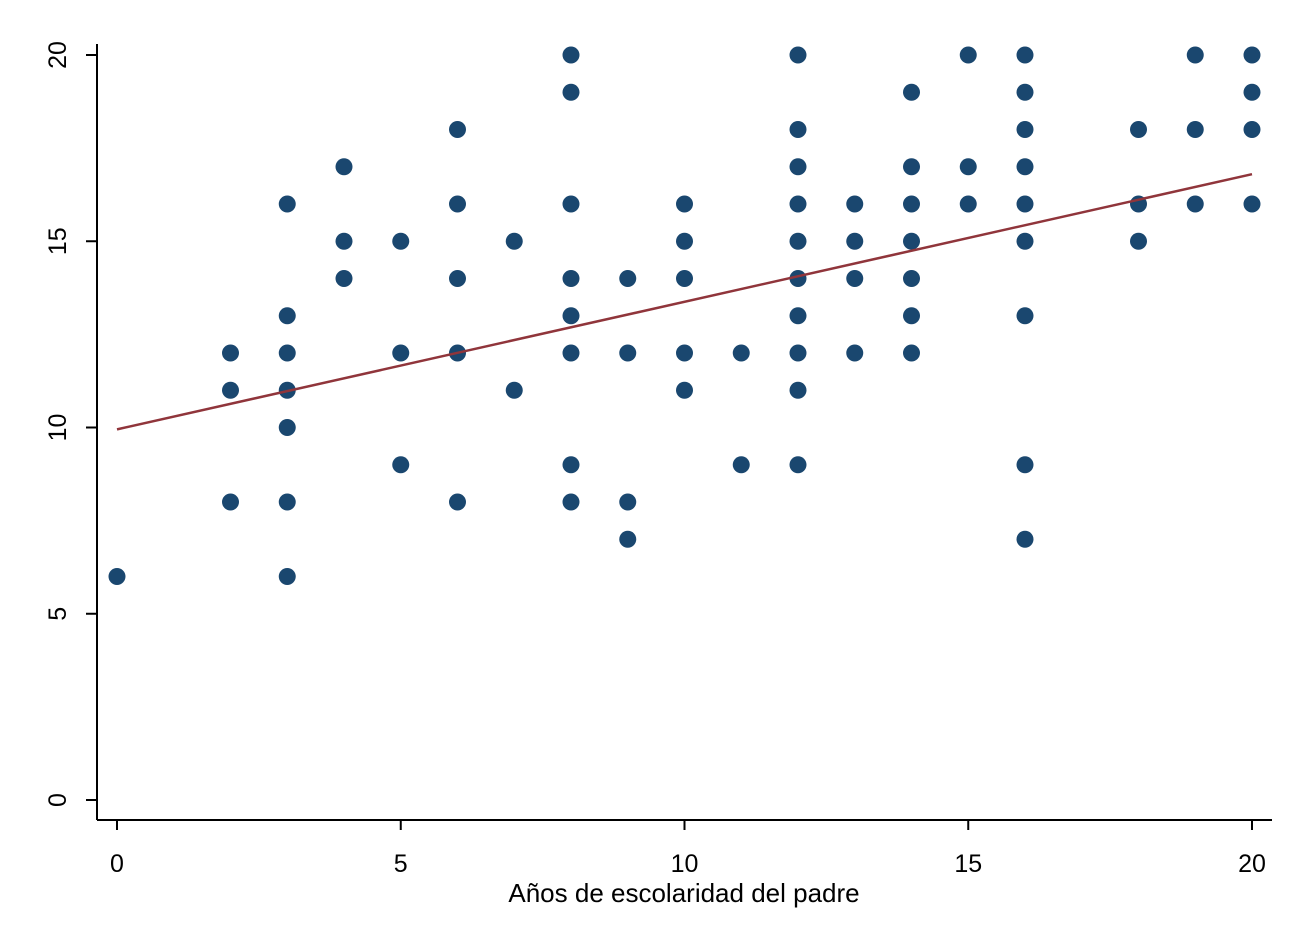  What do you see at coordinates (968, 864) in the screenshot?
I see `x-tick-label: 15` at bounding box center [968, 864].